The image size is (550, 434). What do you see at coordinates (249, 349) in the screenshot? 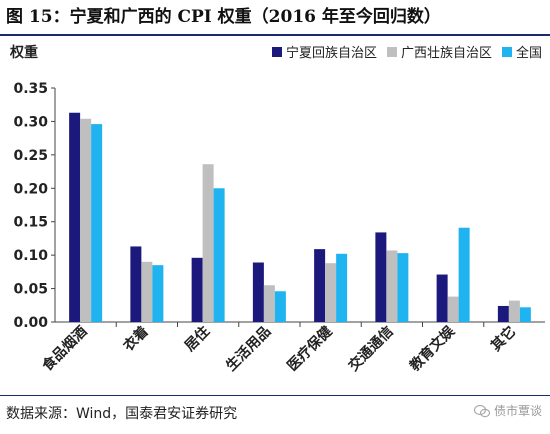
I see `x-category-label: 生活用品` at bounding box center [249, 349].